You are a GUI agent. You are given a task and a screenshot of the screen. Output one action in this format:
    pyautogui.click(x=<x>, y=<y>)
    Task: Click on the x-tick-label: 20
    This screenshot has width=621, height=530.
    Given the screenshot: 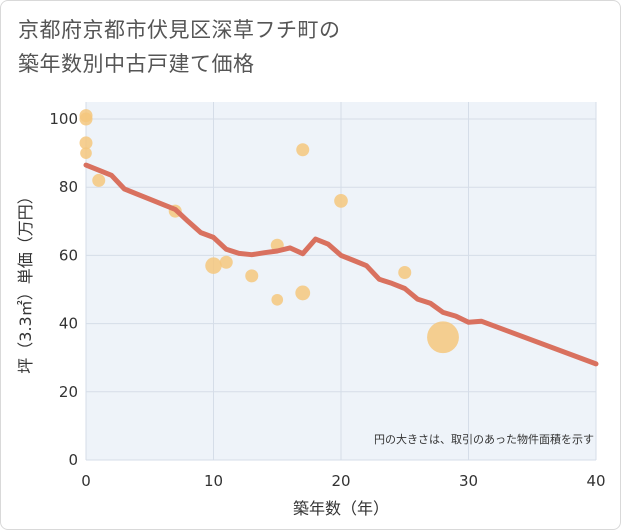 What is the action you would take?
    pyautogui.click(x=340, y=481)
    